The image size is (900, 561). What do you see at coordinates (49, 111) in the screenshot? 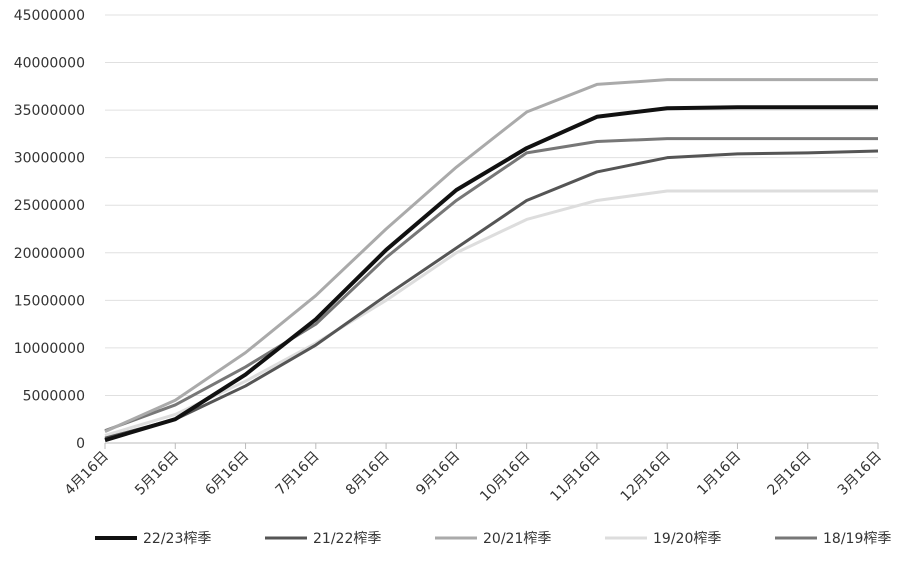
I see `y-tick-label: 35000000` at bounding box center [49, 111].